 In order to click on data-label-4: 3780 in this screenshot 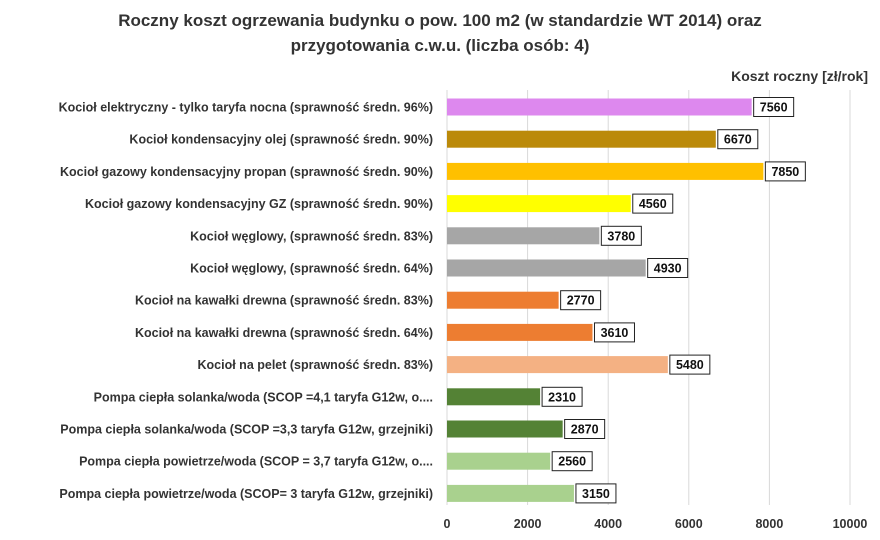, I will do `click(621, 236)`.